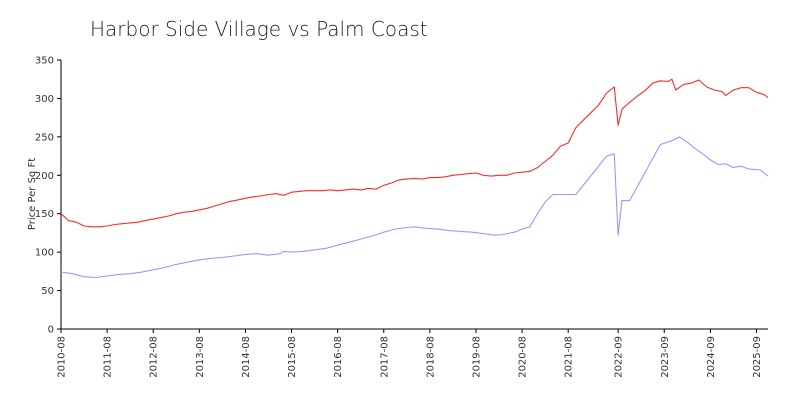 The image size is (800, 400). Describe the element at coordinates (44, 176) in the screenshot. I see `y-tick-label: 200` at that location.